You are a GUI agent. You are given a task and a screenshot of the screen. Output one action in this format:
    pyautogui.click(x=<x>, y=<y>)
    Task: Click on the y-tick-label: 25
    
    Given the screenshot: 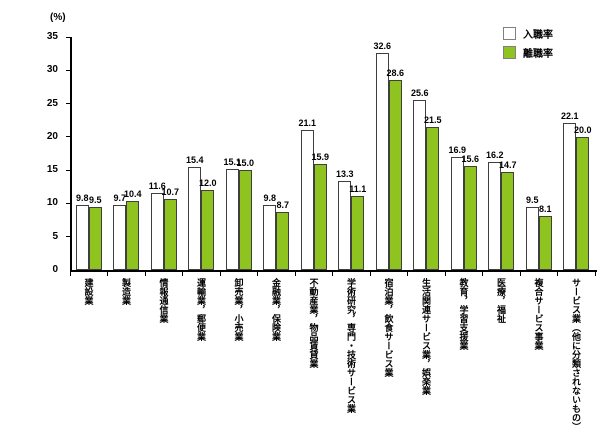 What is the action you would take?
    pyautogui.click(x=52, y=103)
    